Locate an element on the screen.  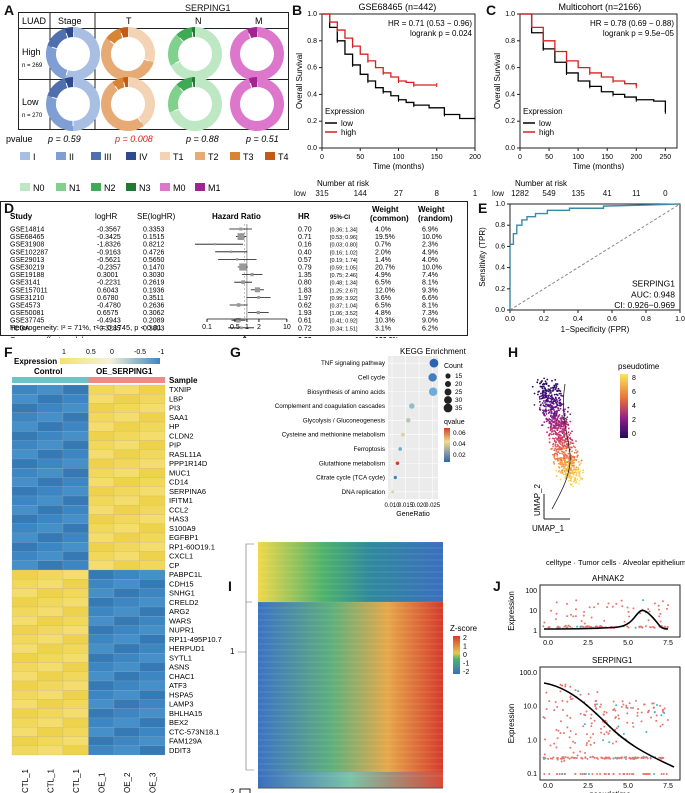
study-weight-random: 6.2% is located at coordinates (430, 328).